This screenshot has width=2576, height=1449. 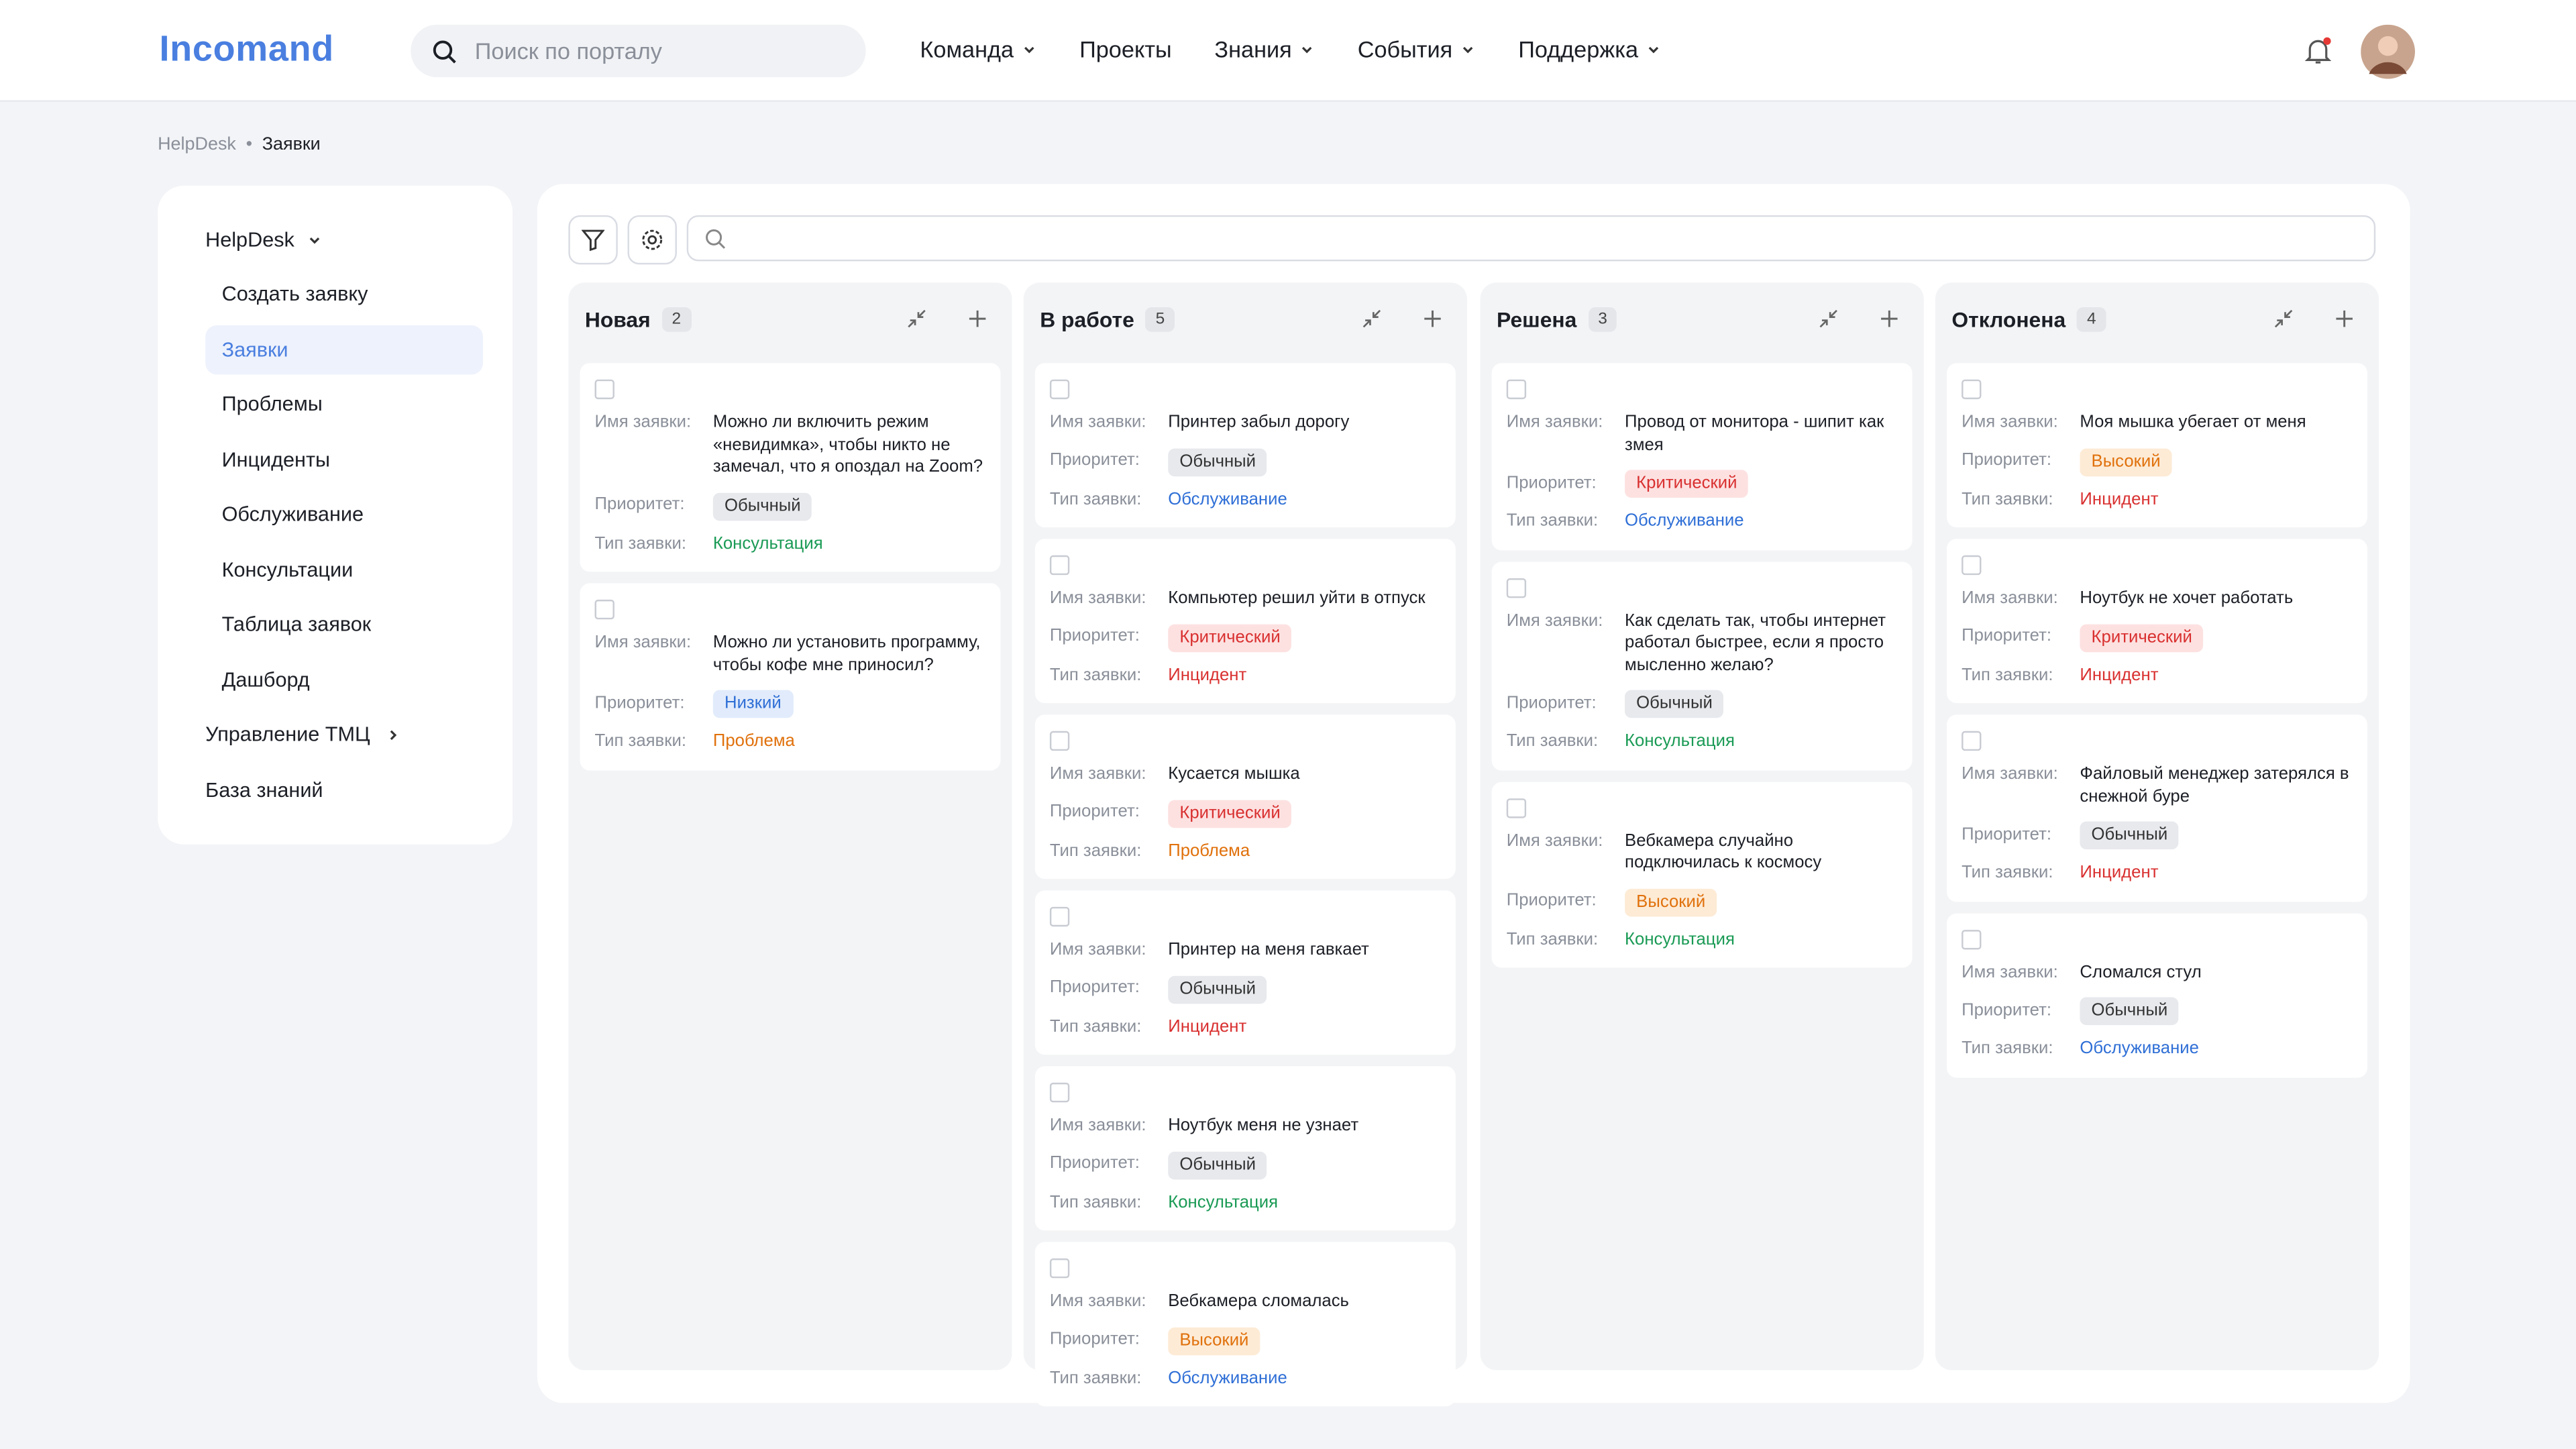 What do you see at coordinates (264, 789) in the screenshot?
I see `sidebar-section: База знаний` at bounding box center [264, 789].